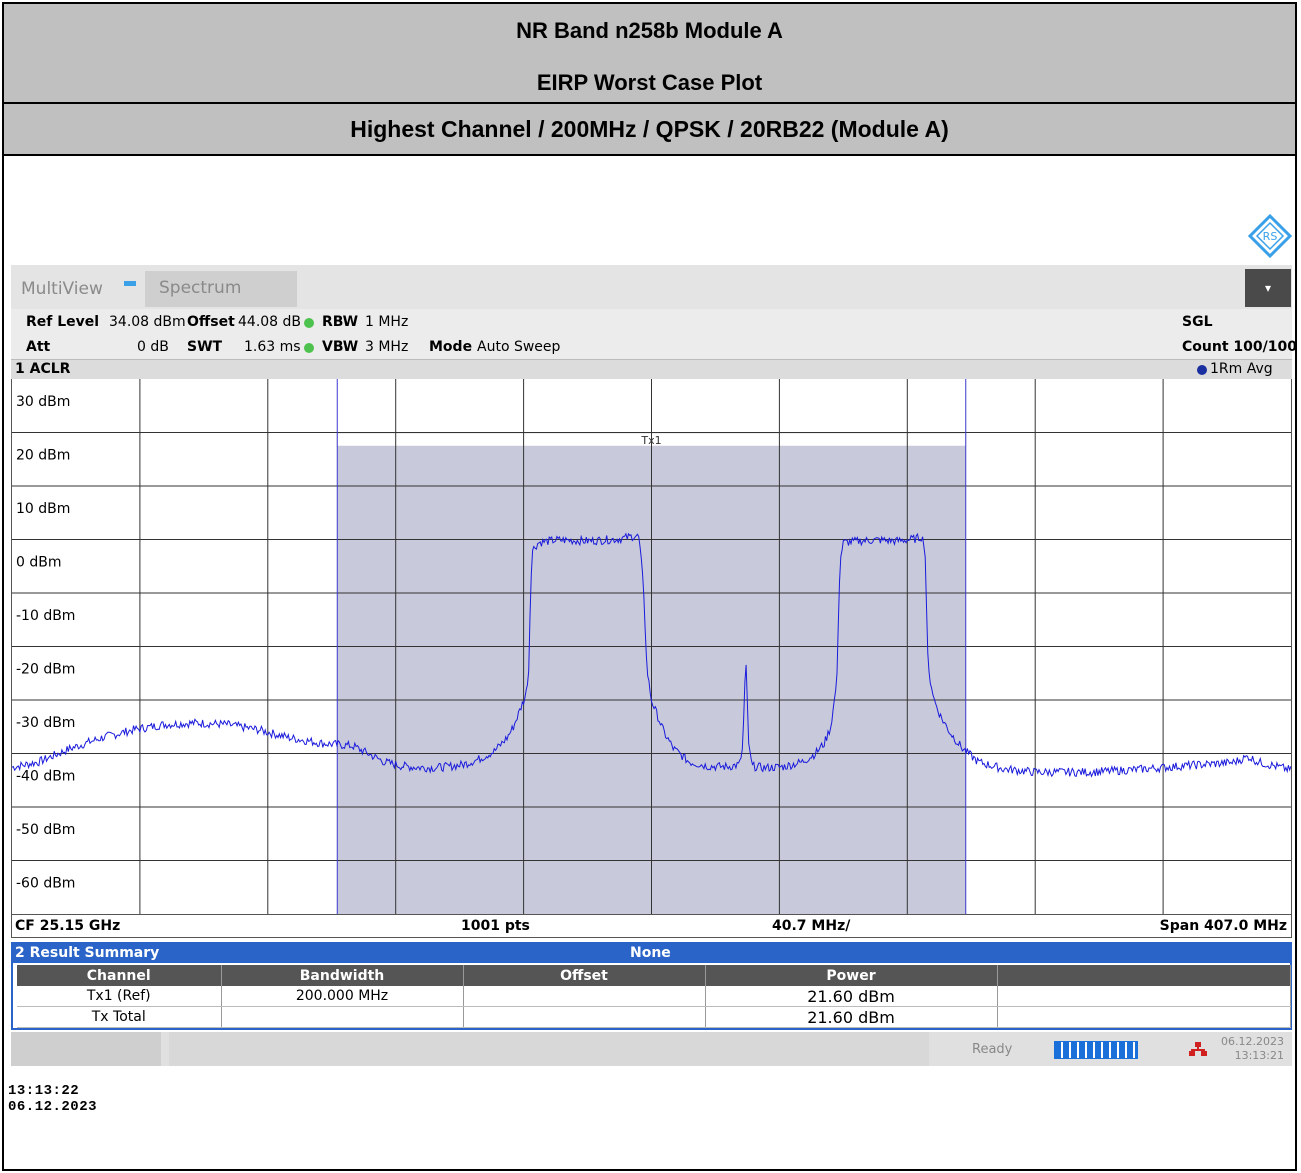  I want to click on att-value: 0 dB, so click(153, 347).